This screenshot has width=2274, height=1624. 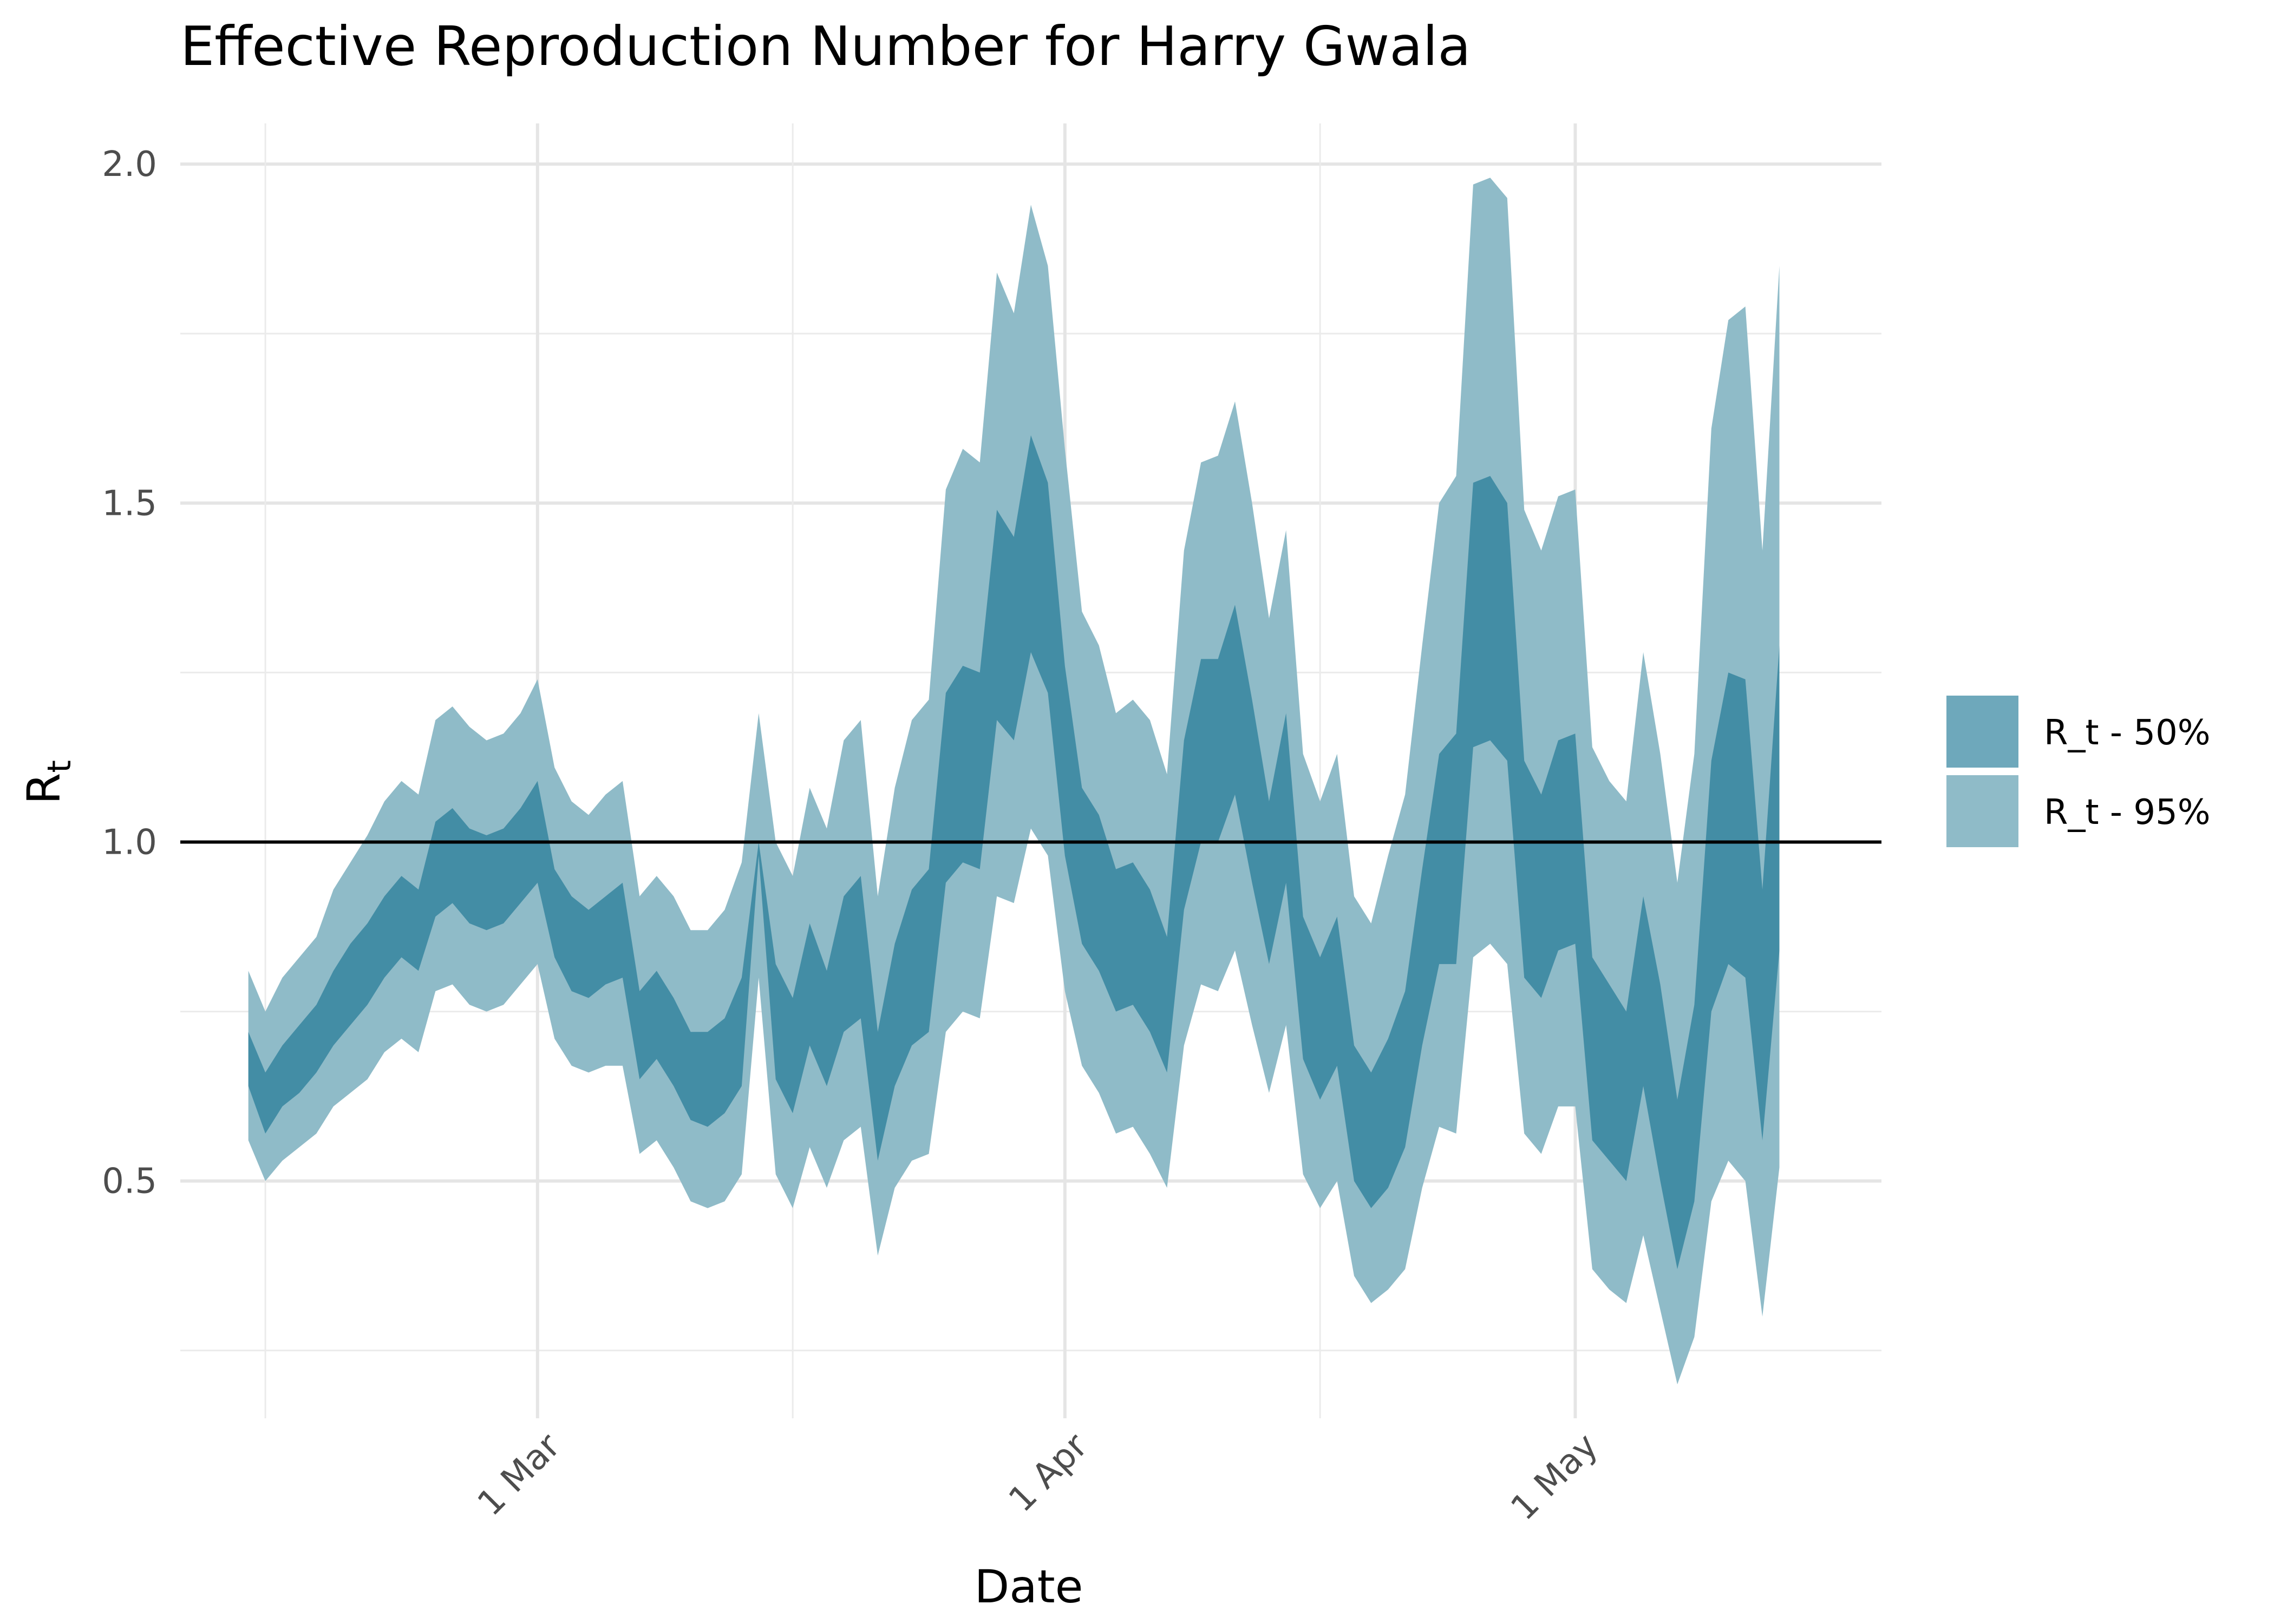 I want to click on y-axis-label-group: Rt, so click(x=48, y=782).